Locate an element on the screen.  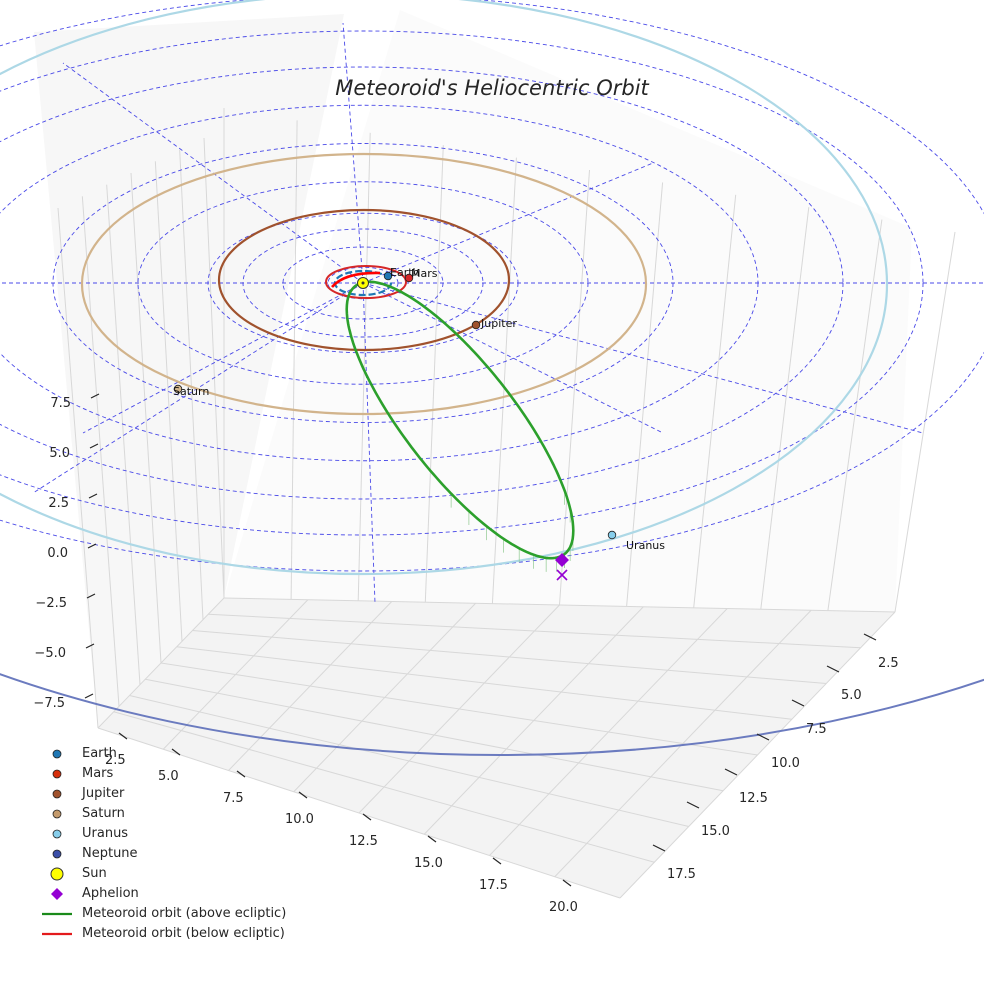
meteoroid-orbit is located at coordinates (453, 415).